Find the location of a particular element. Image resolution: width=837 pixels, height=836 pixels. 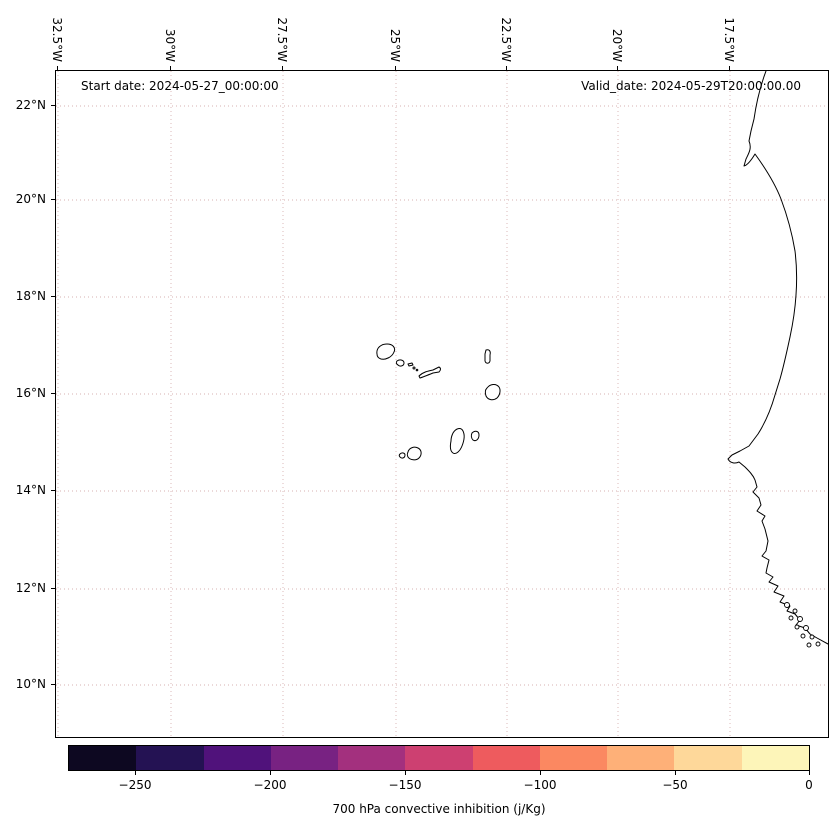

colorbar-tick-label: −150 is located at coordinates (405, 785).